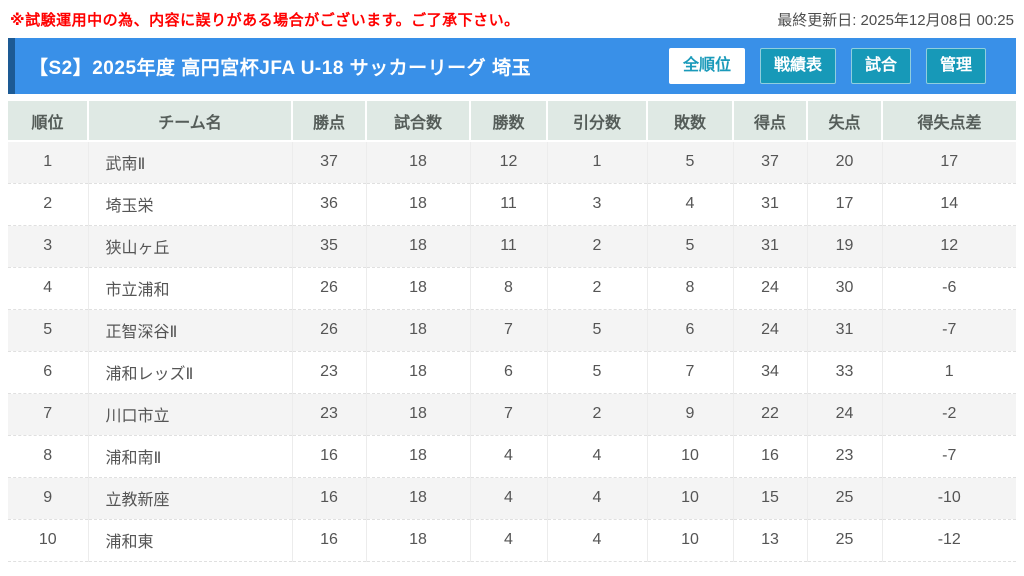 This screenshot has width=1024, height=576. Describe the element at coordinates (189, 162) in the screenshot. I see `team-name-cell: 武南Ⅱ` at that location.